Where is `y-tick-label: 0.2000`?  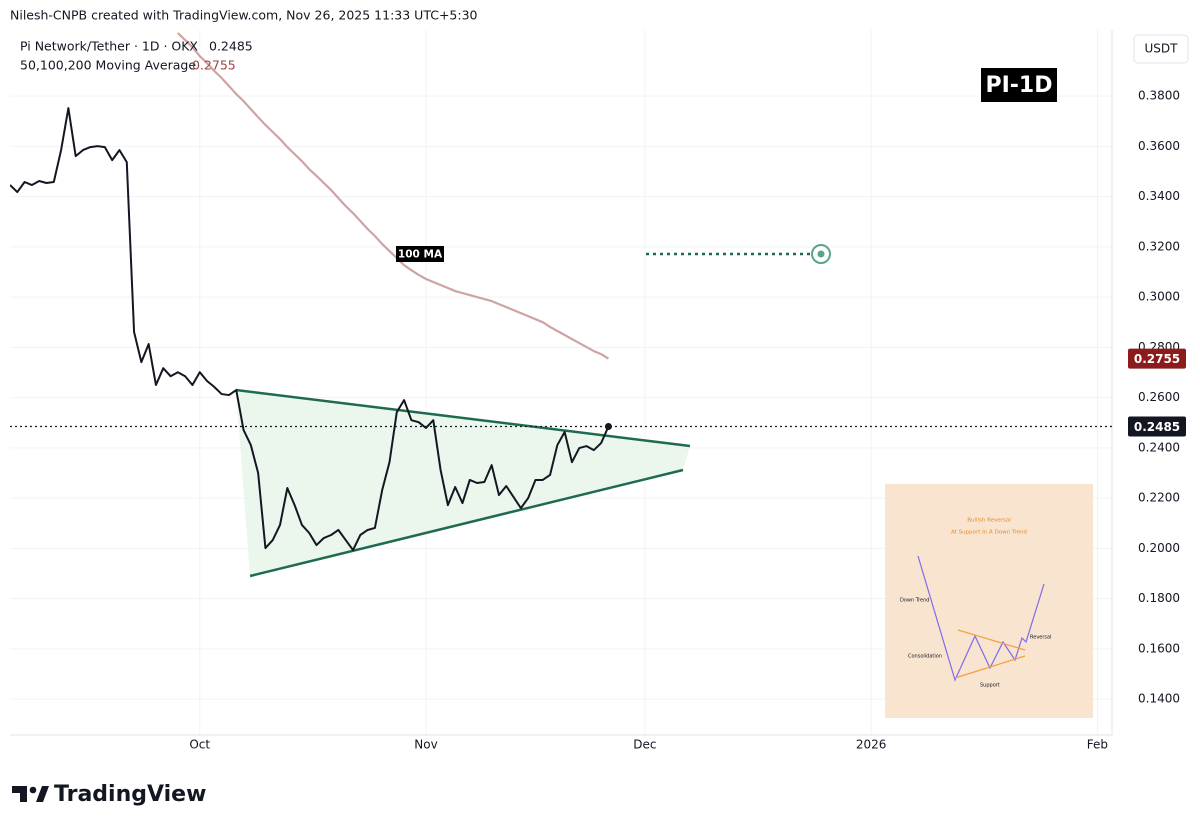
y-tick-label: 0.2000 is located at coordinates (1159, 548).